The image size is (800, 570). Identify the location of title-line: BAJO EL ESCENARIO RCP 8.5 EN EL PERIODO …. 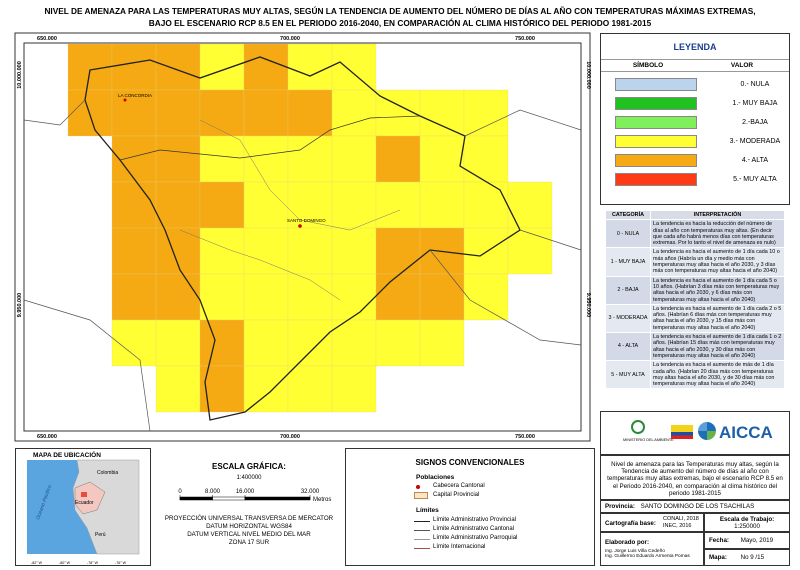
(400, 23).